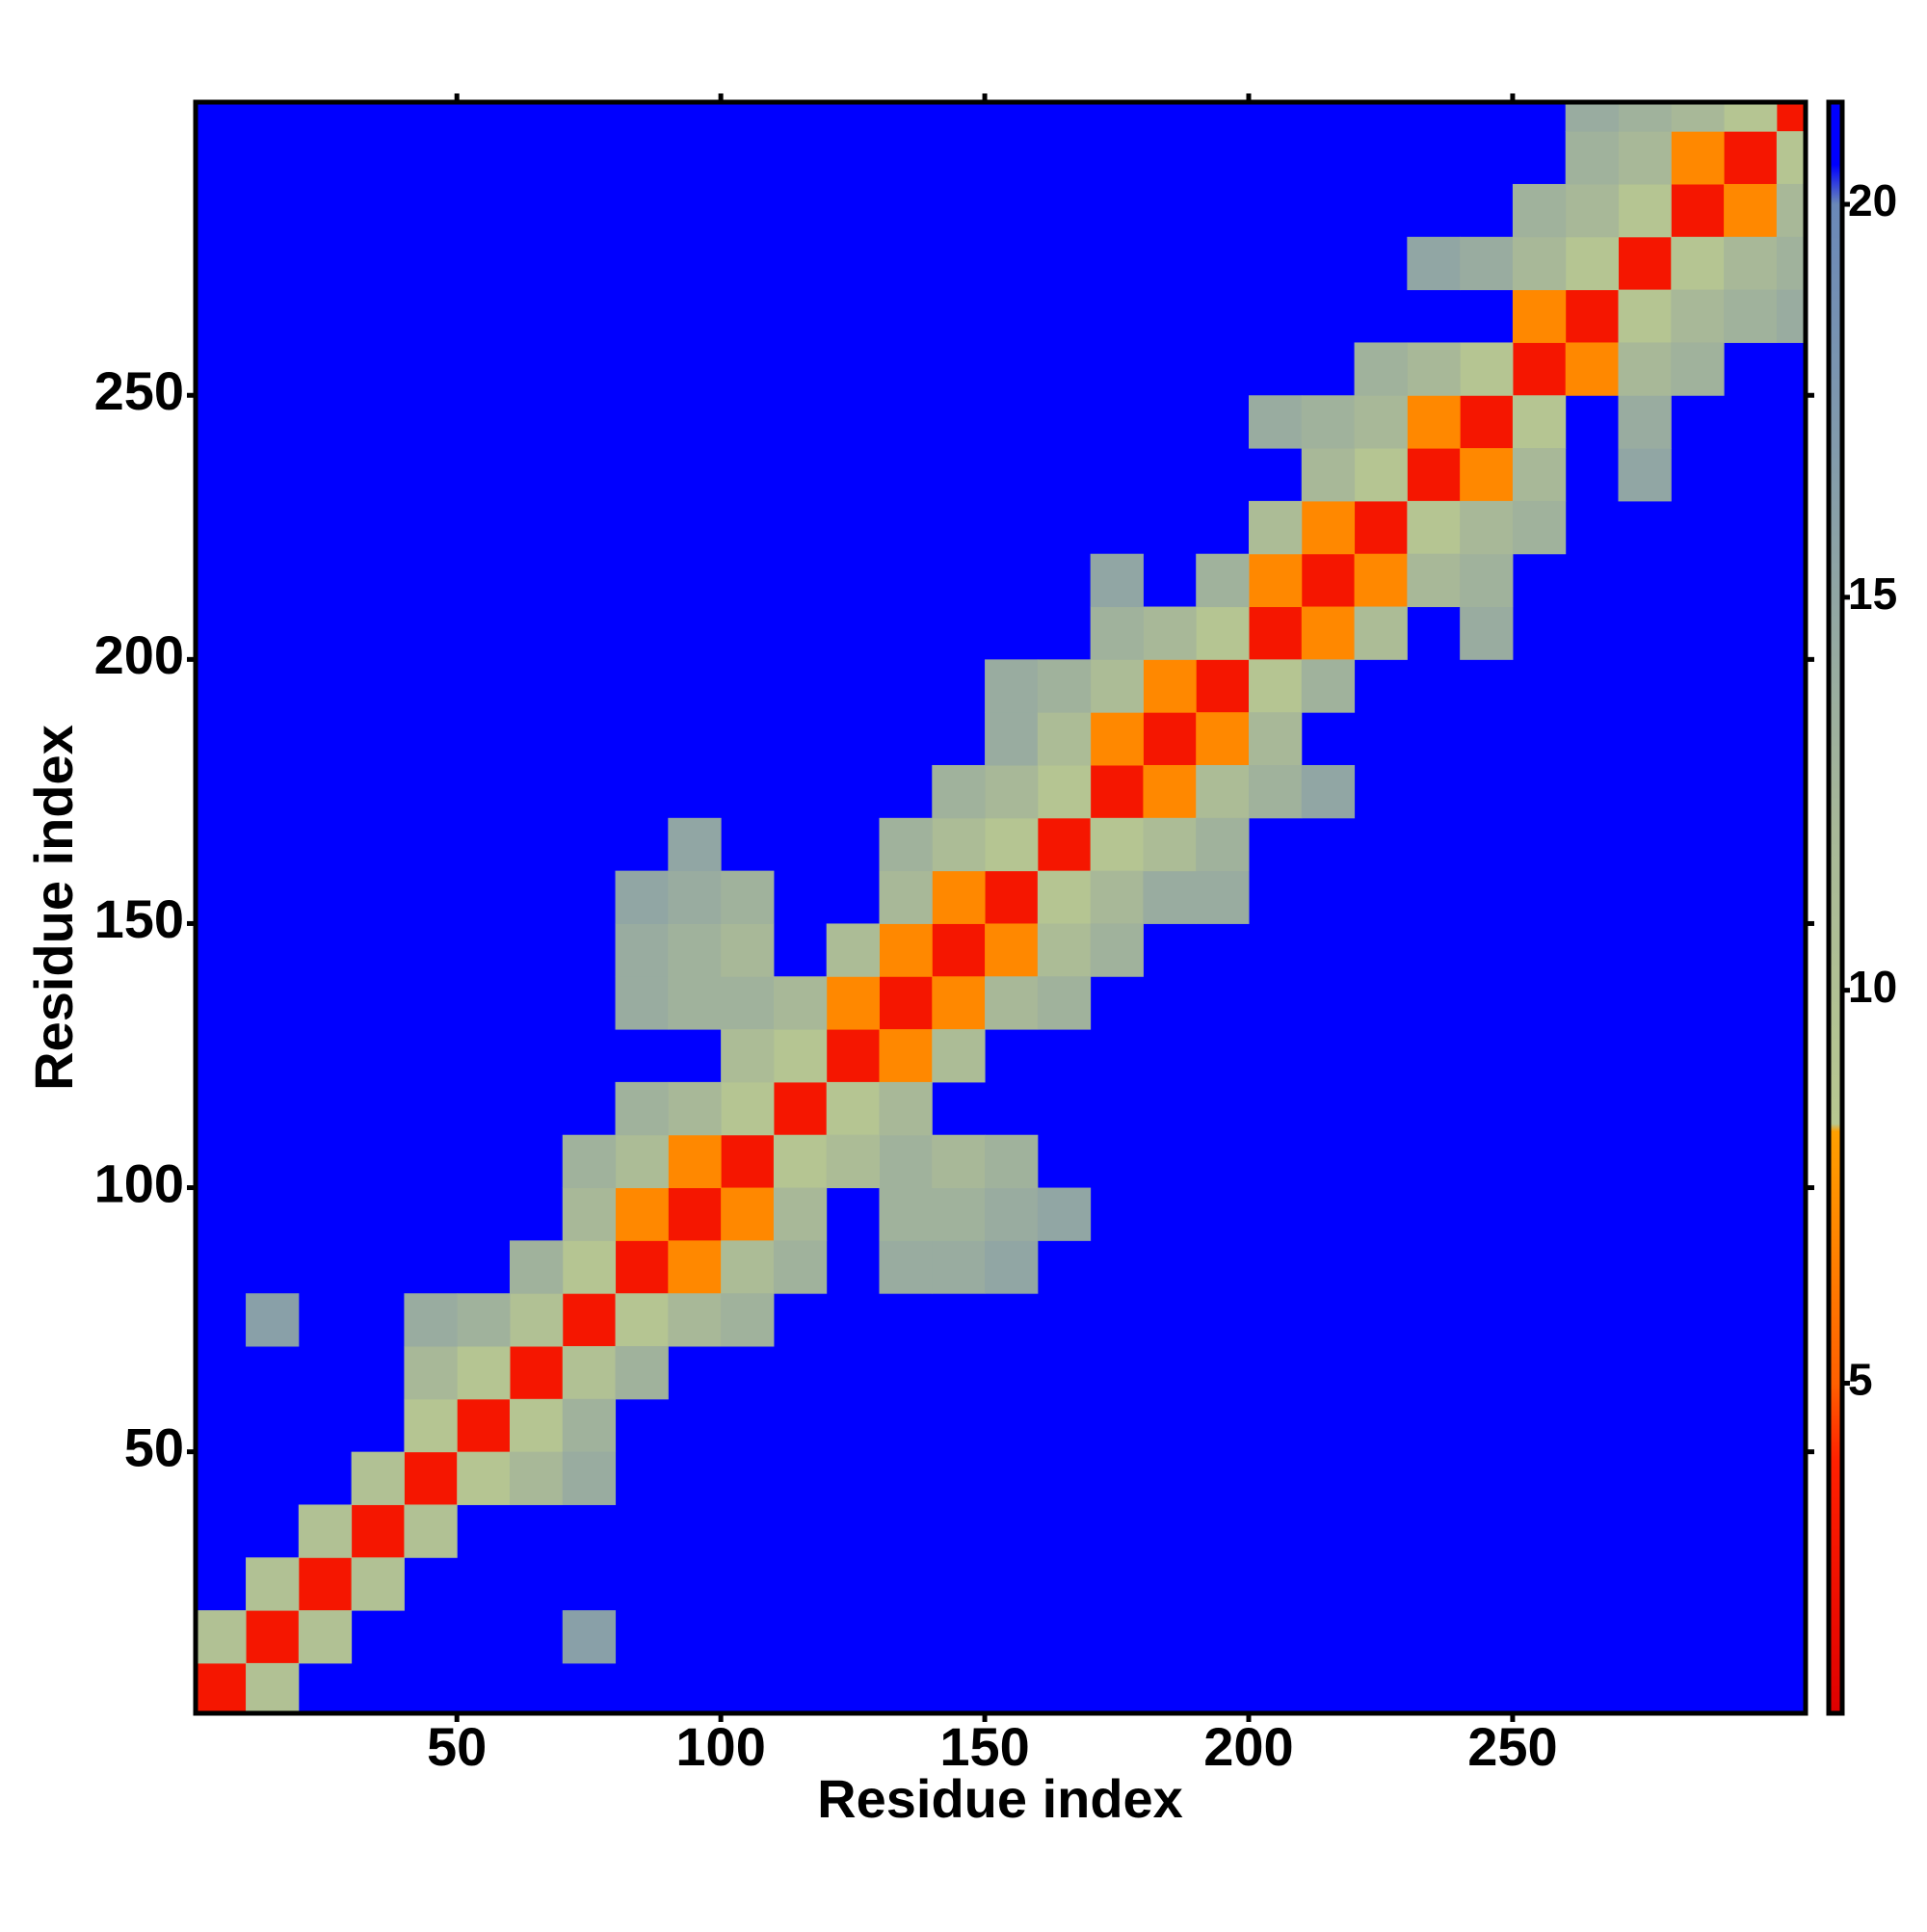 This screenshot has height=1932, width=1927. Describe the element at coordinates (984, 1746) in the screenshot. I see `x-tick-label: 150` at that location.